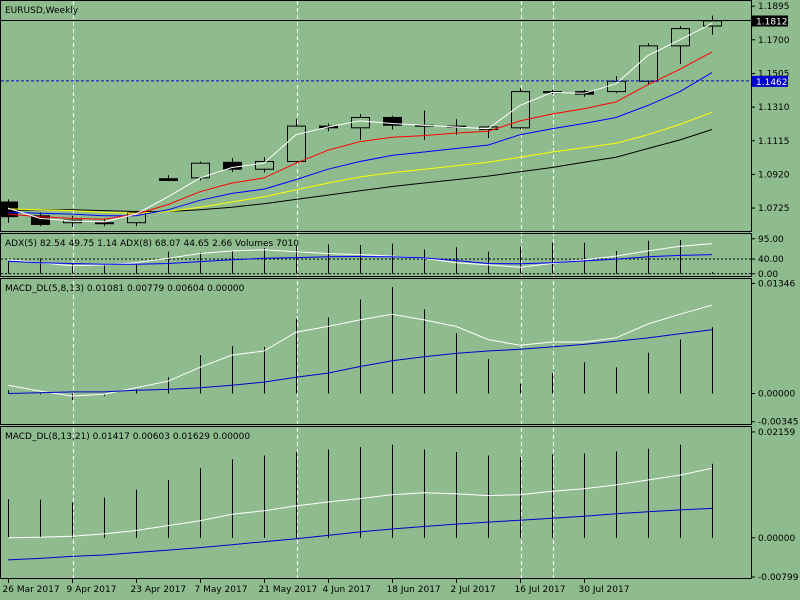  I want to click on svg-text: 1.1462, so click(772, 83).